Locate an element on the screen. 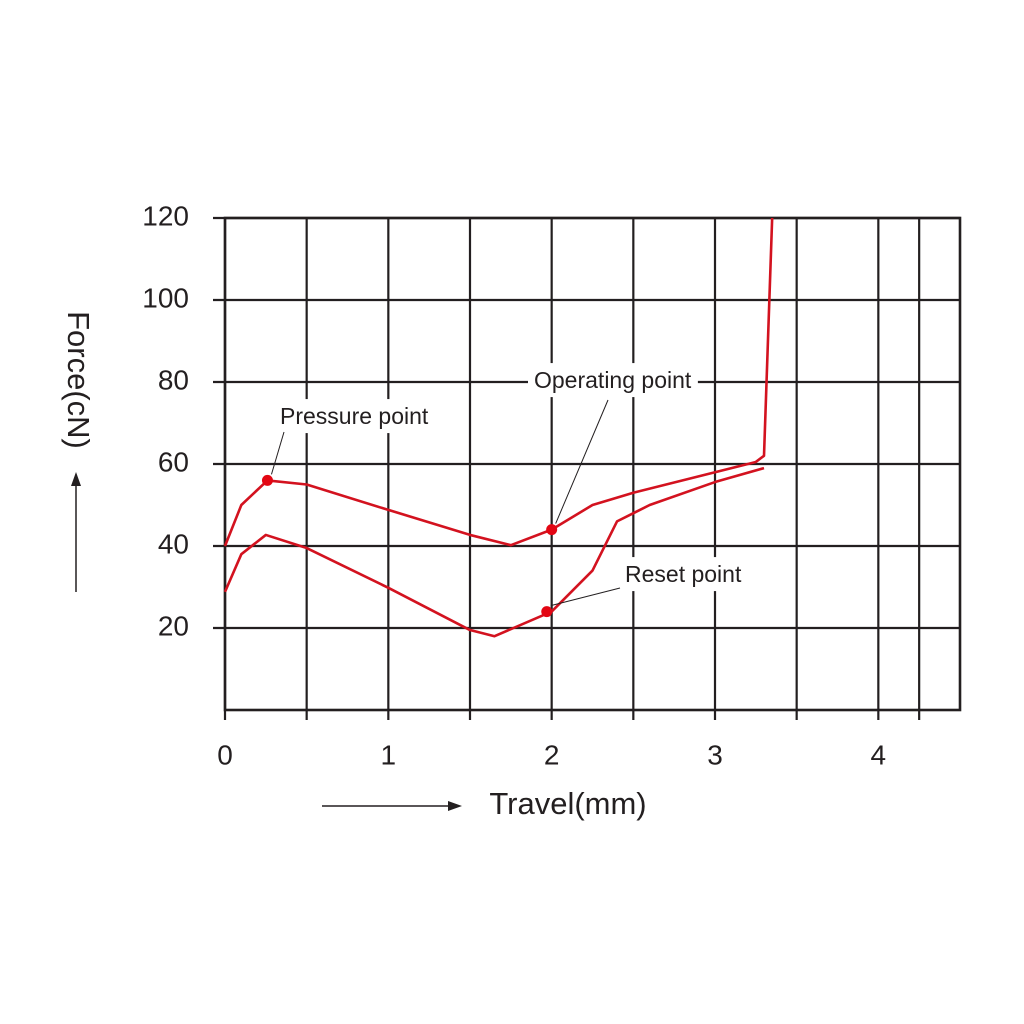 The image size is (1024, 1024). y-tick-label: 20 is located at coordinates (173, 625).